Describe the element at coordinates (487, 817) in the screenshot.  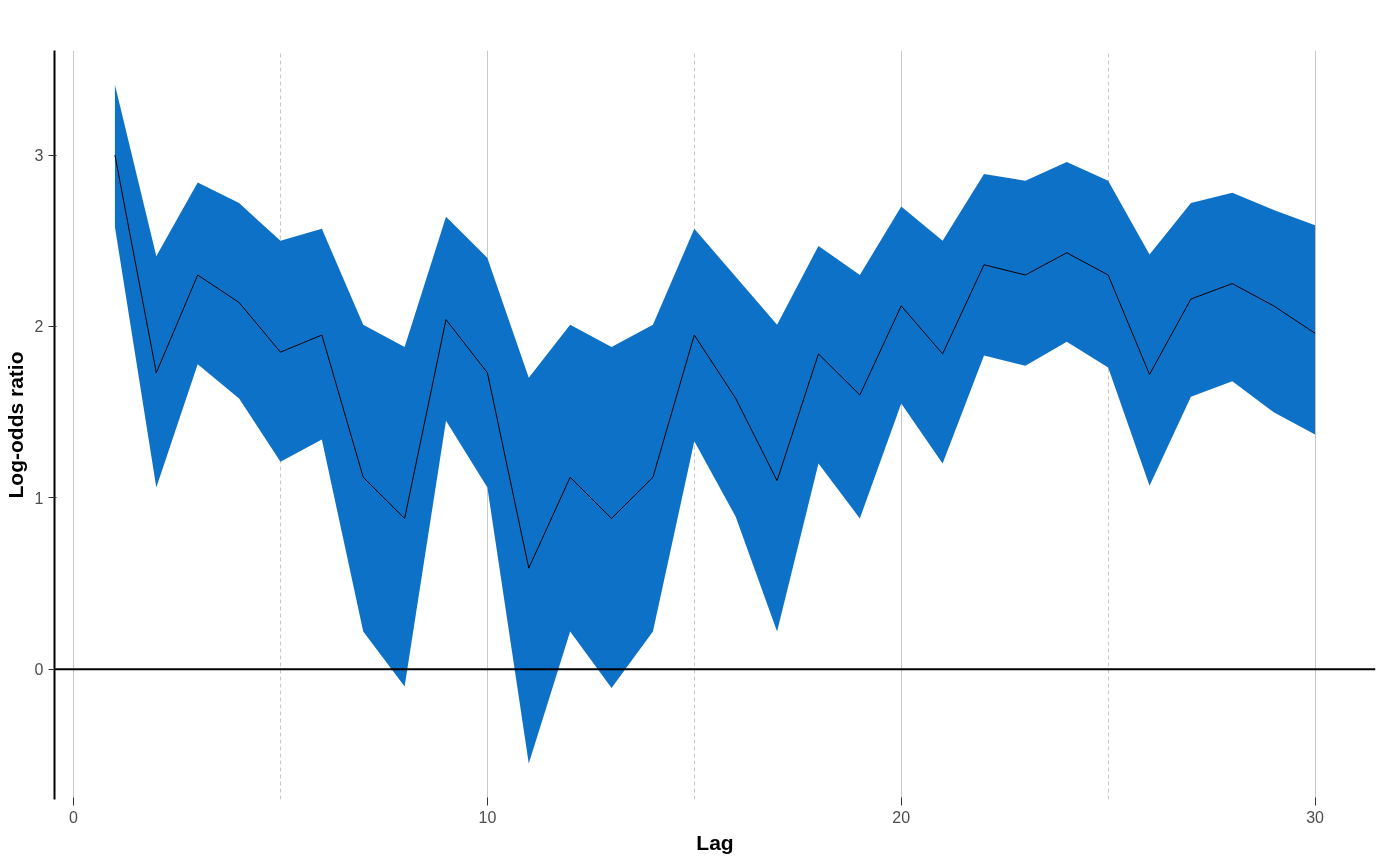
I see `x-tick-label: 10` at that location.